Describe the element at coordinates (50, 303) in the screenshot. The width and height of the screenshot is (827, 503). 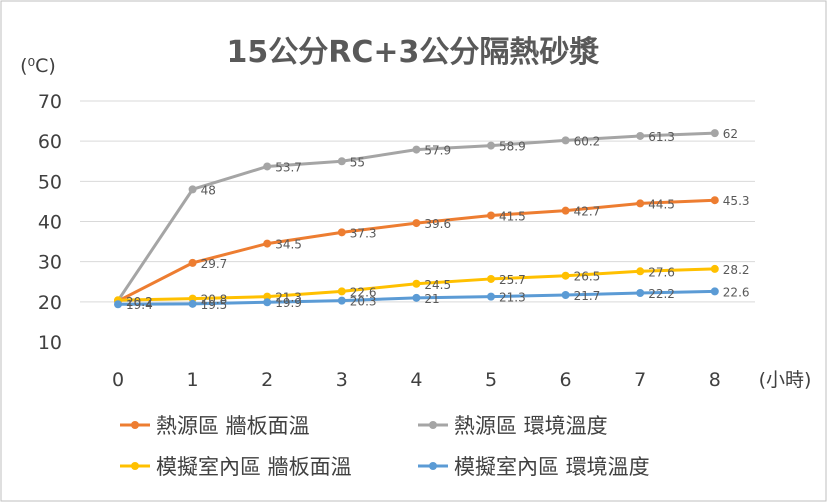
I see `y-tick-label: 20` at that location.